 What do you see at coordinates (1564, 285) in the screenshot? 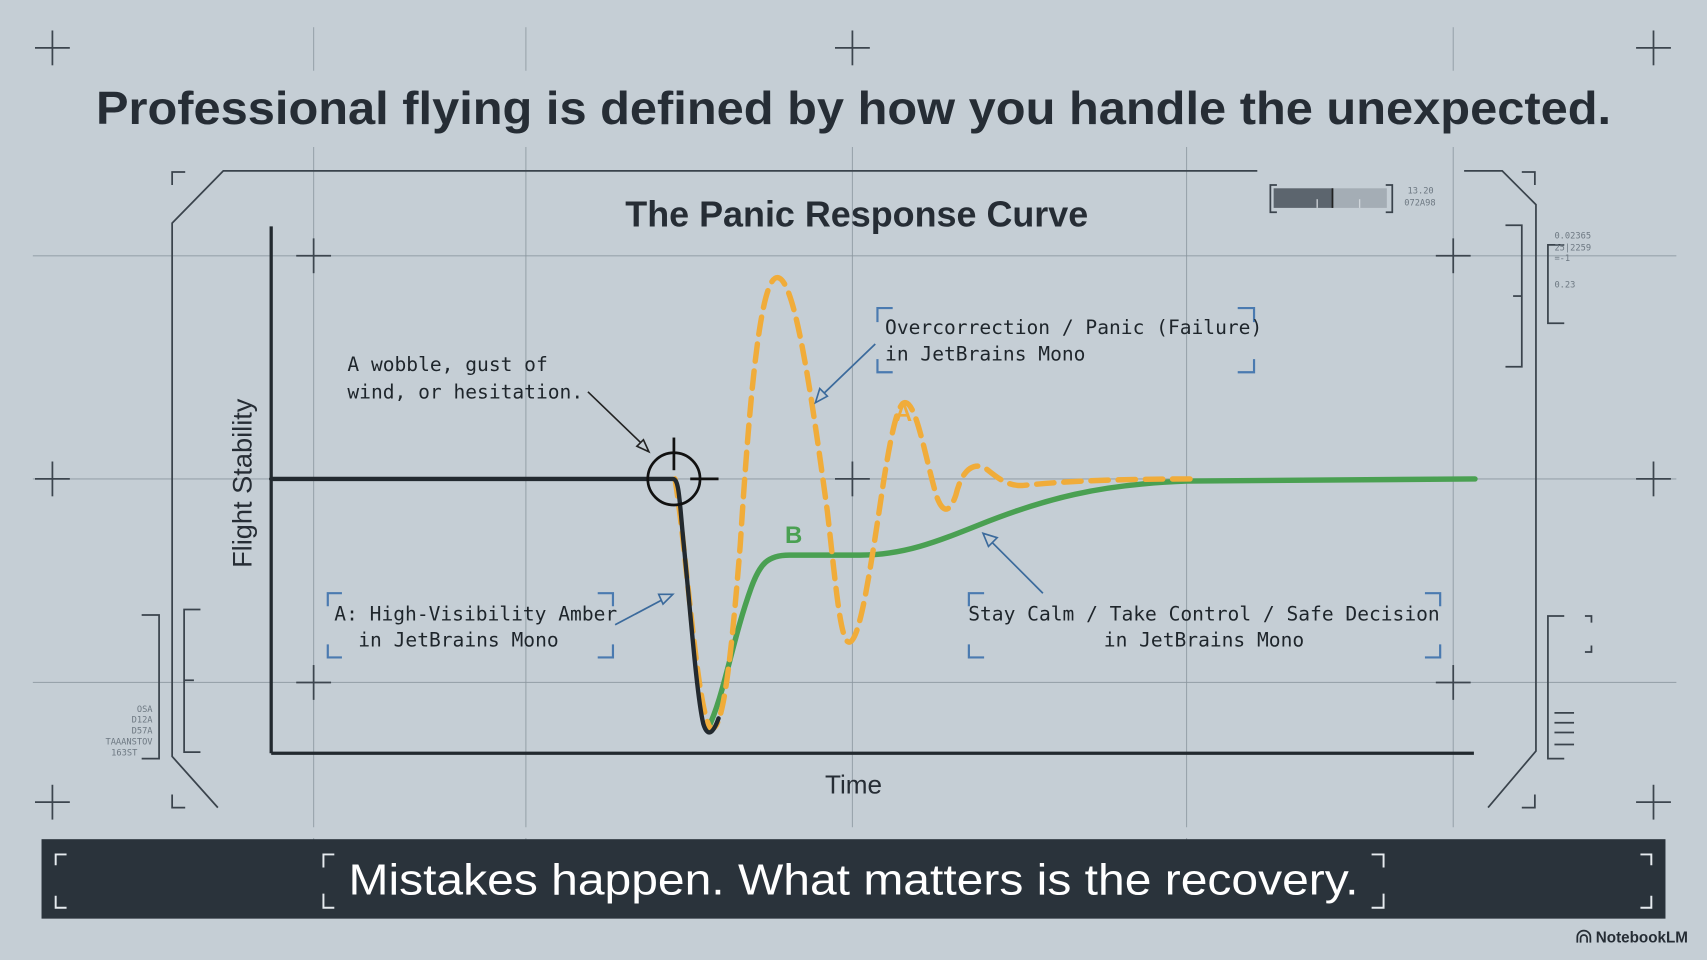
I see `readout-line: 0.23` at bounding box center [1564, 285].